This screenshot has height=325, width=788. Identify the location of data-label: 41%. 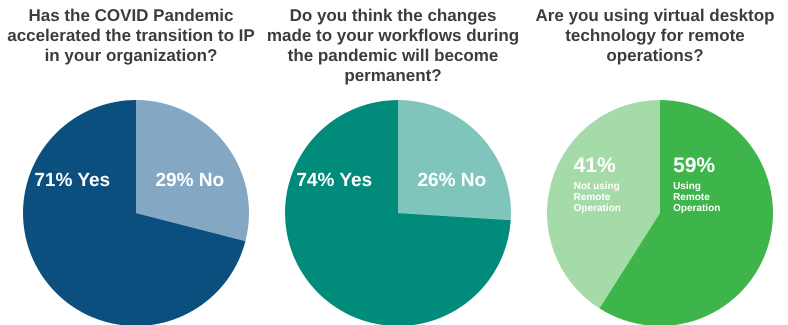
(595, 165).